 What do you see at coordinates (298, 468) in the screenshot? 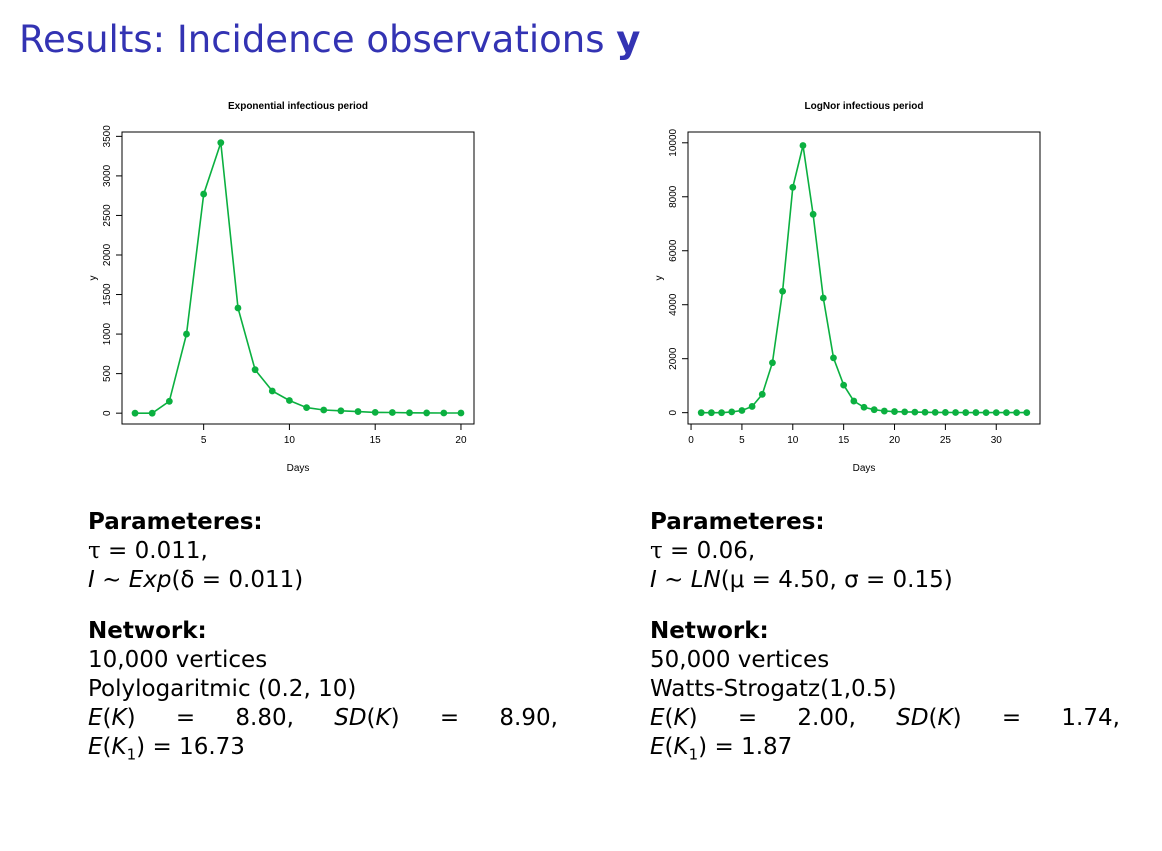
I see `exp-chart-x-axis-label: Days` at bounding box center [298, 468].